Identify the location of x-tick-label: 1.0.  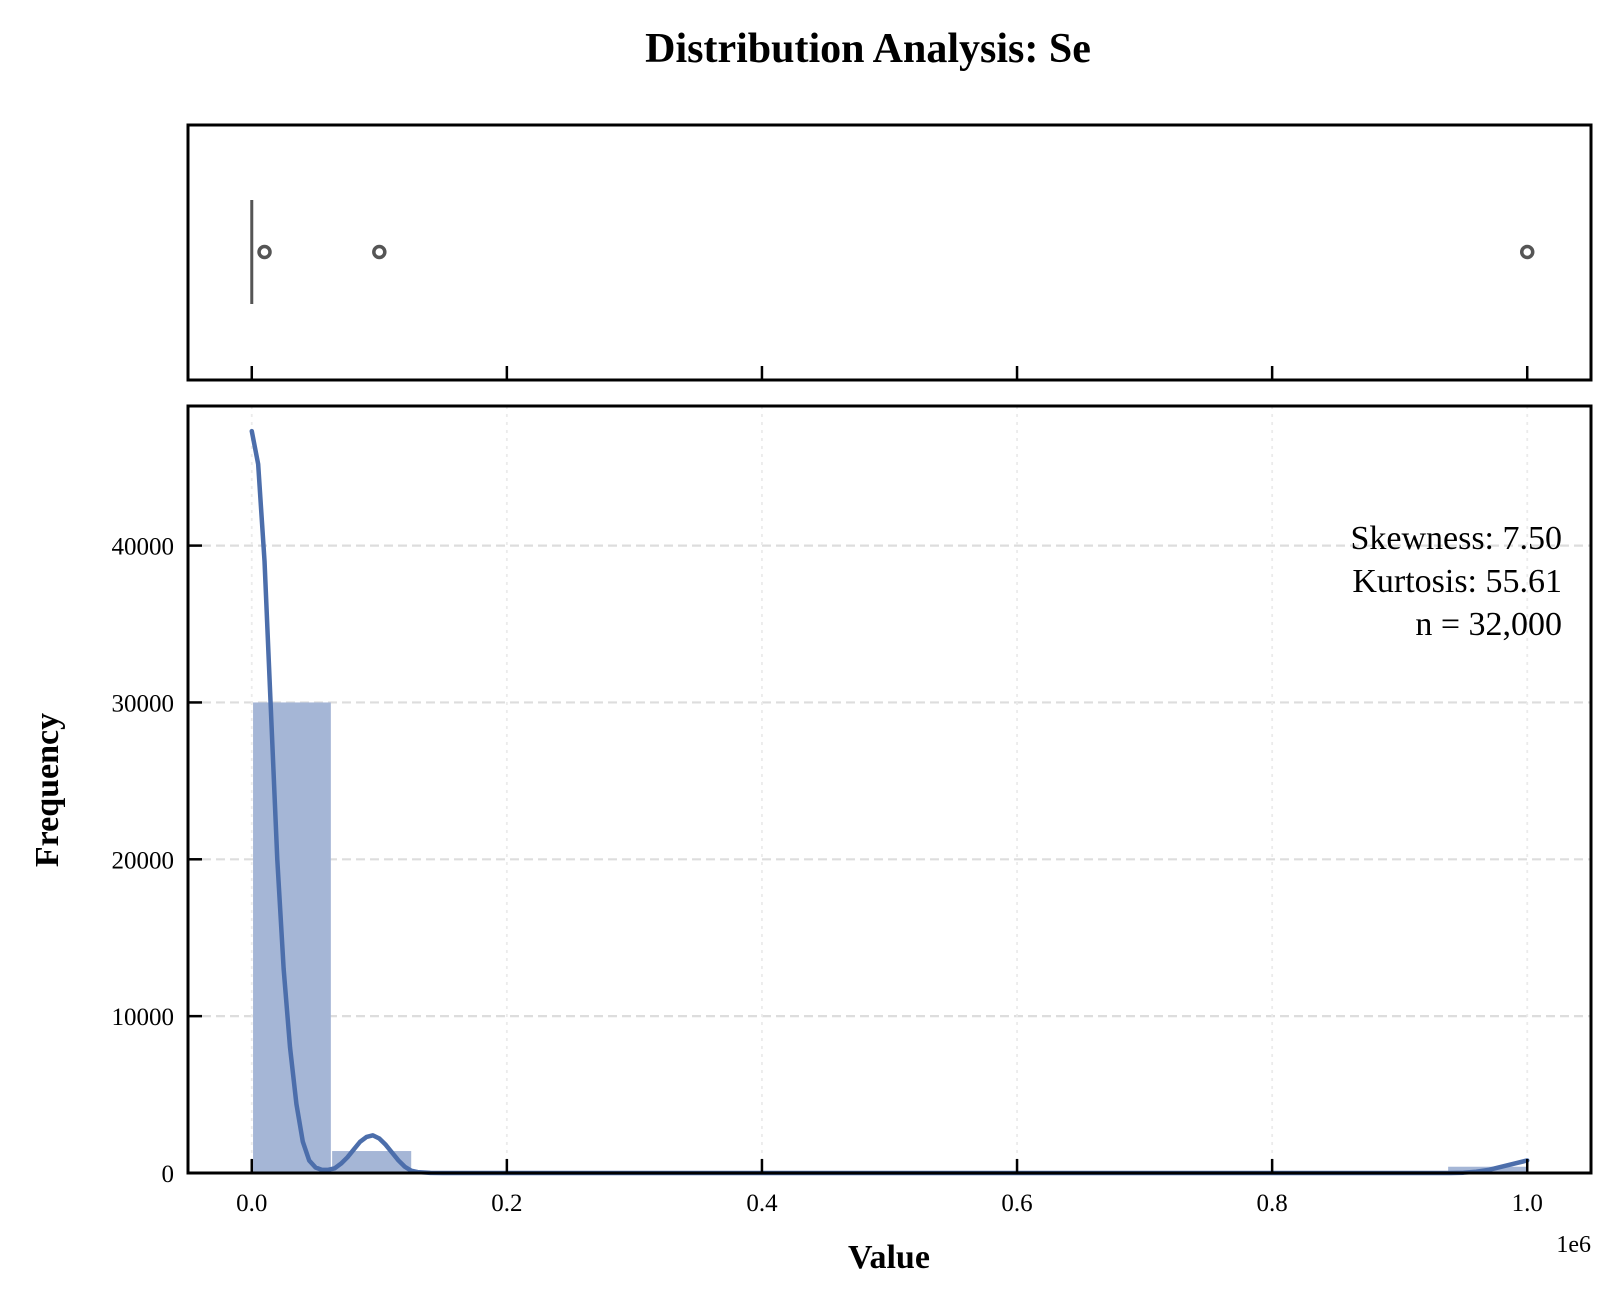
(1527, 1203).